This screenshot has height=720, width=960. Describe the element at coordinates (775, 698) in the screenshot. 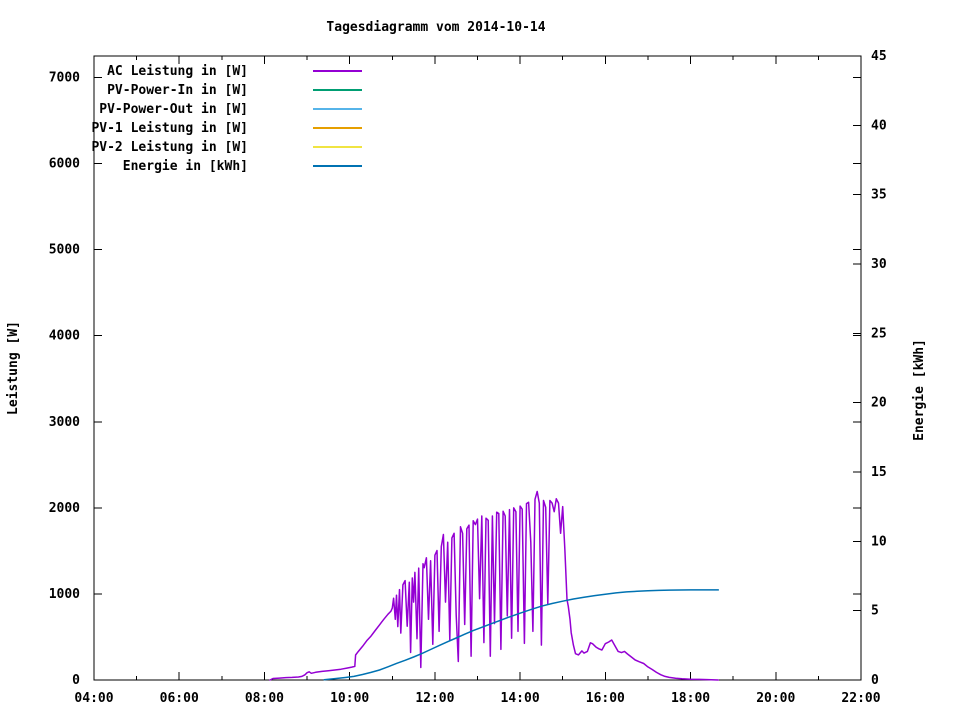

I see `x-tick-label: 20:00` at that location.